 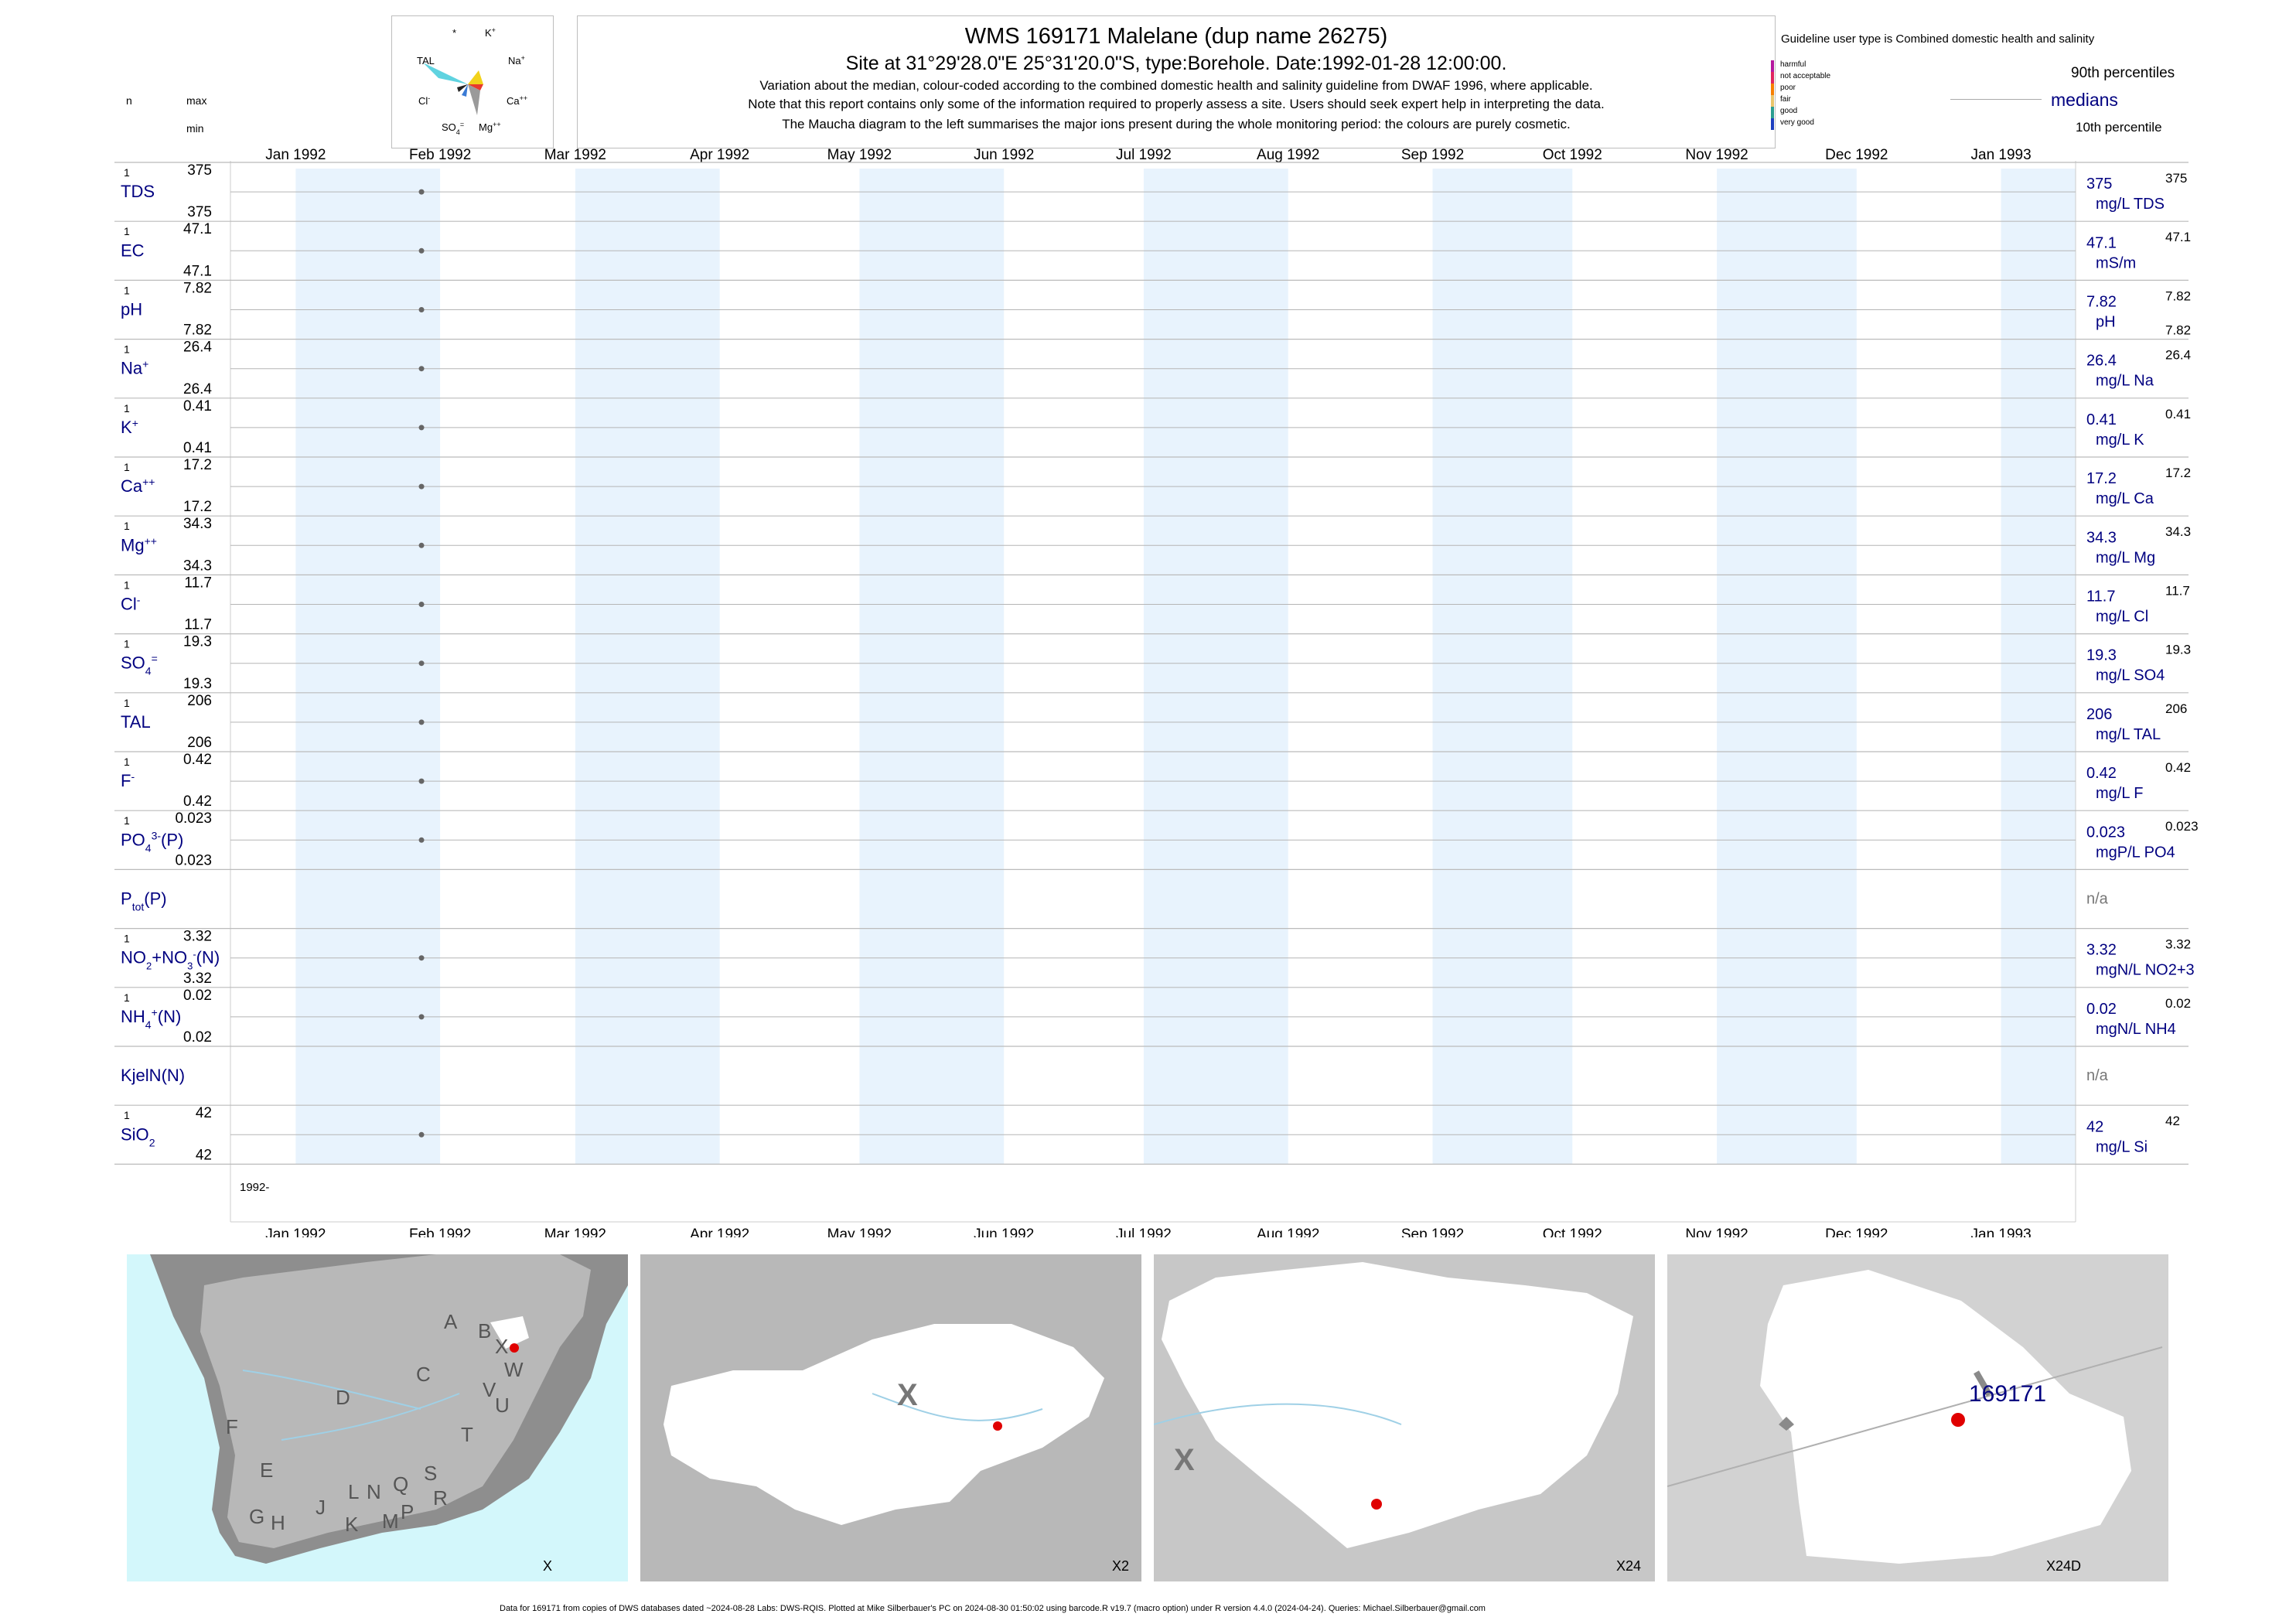 I want to click on legend-median-line, so click(x=1996, y=99).